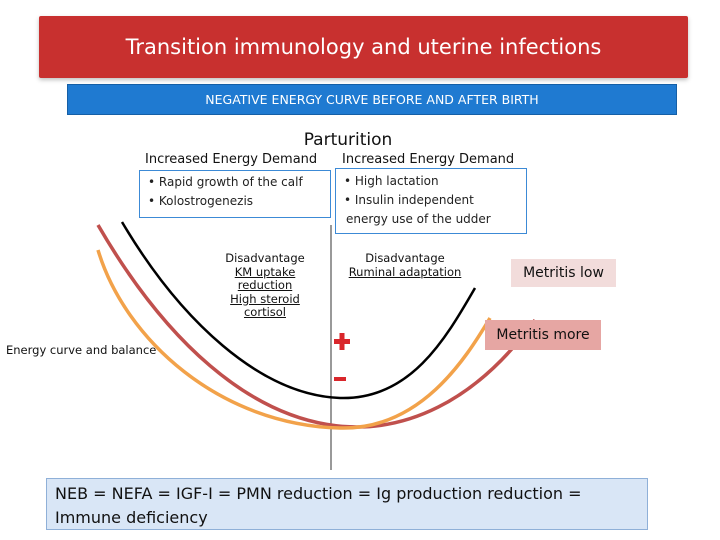 The height and width of the screenshot is (540, 720). Describe the element at coordinates (418, 219) in the screenshot. I see `right-bullet: energy use of the udder` at that location.